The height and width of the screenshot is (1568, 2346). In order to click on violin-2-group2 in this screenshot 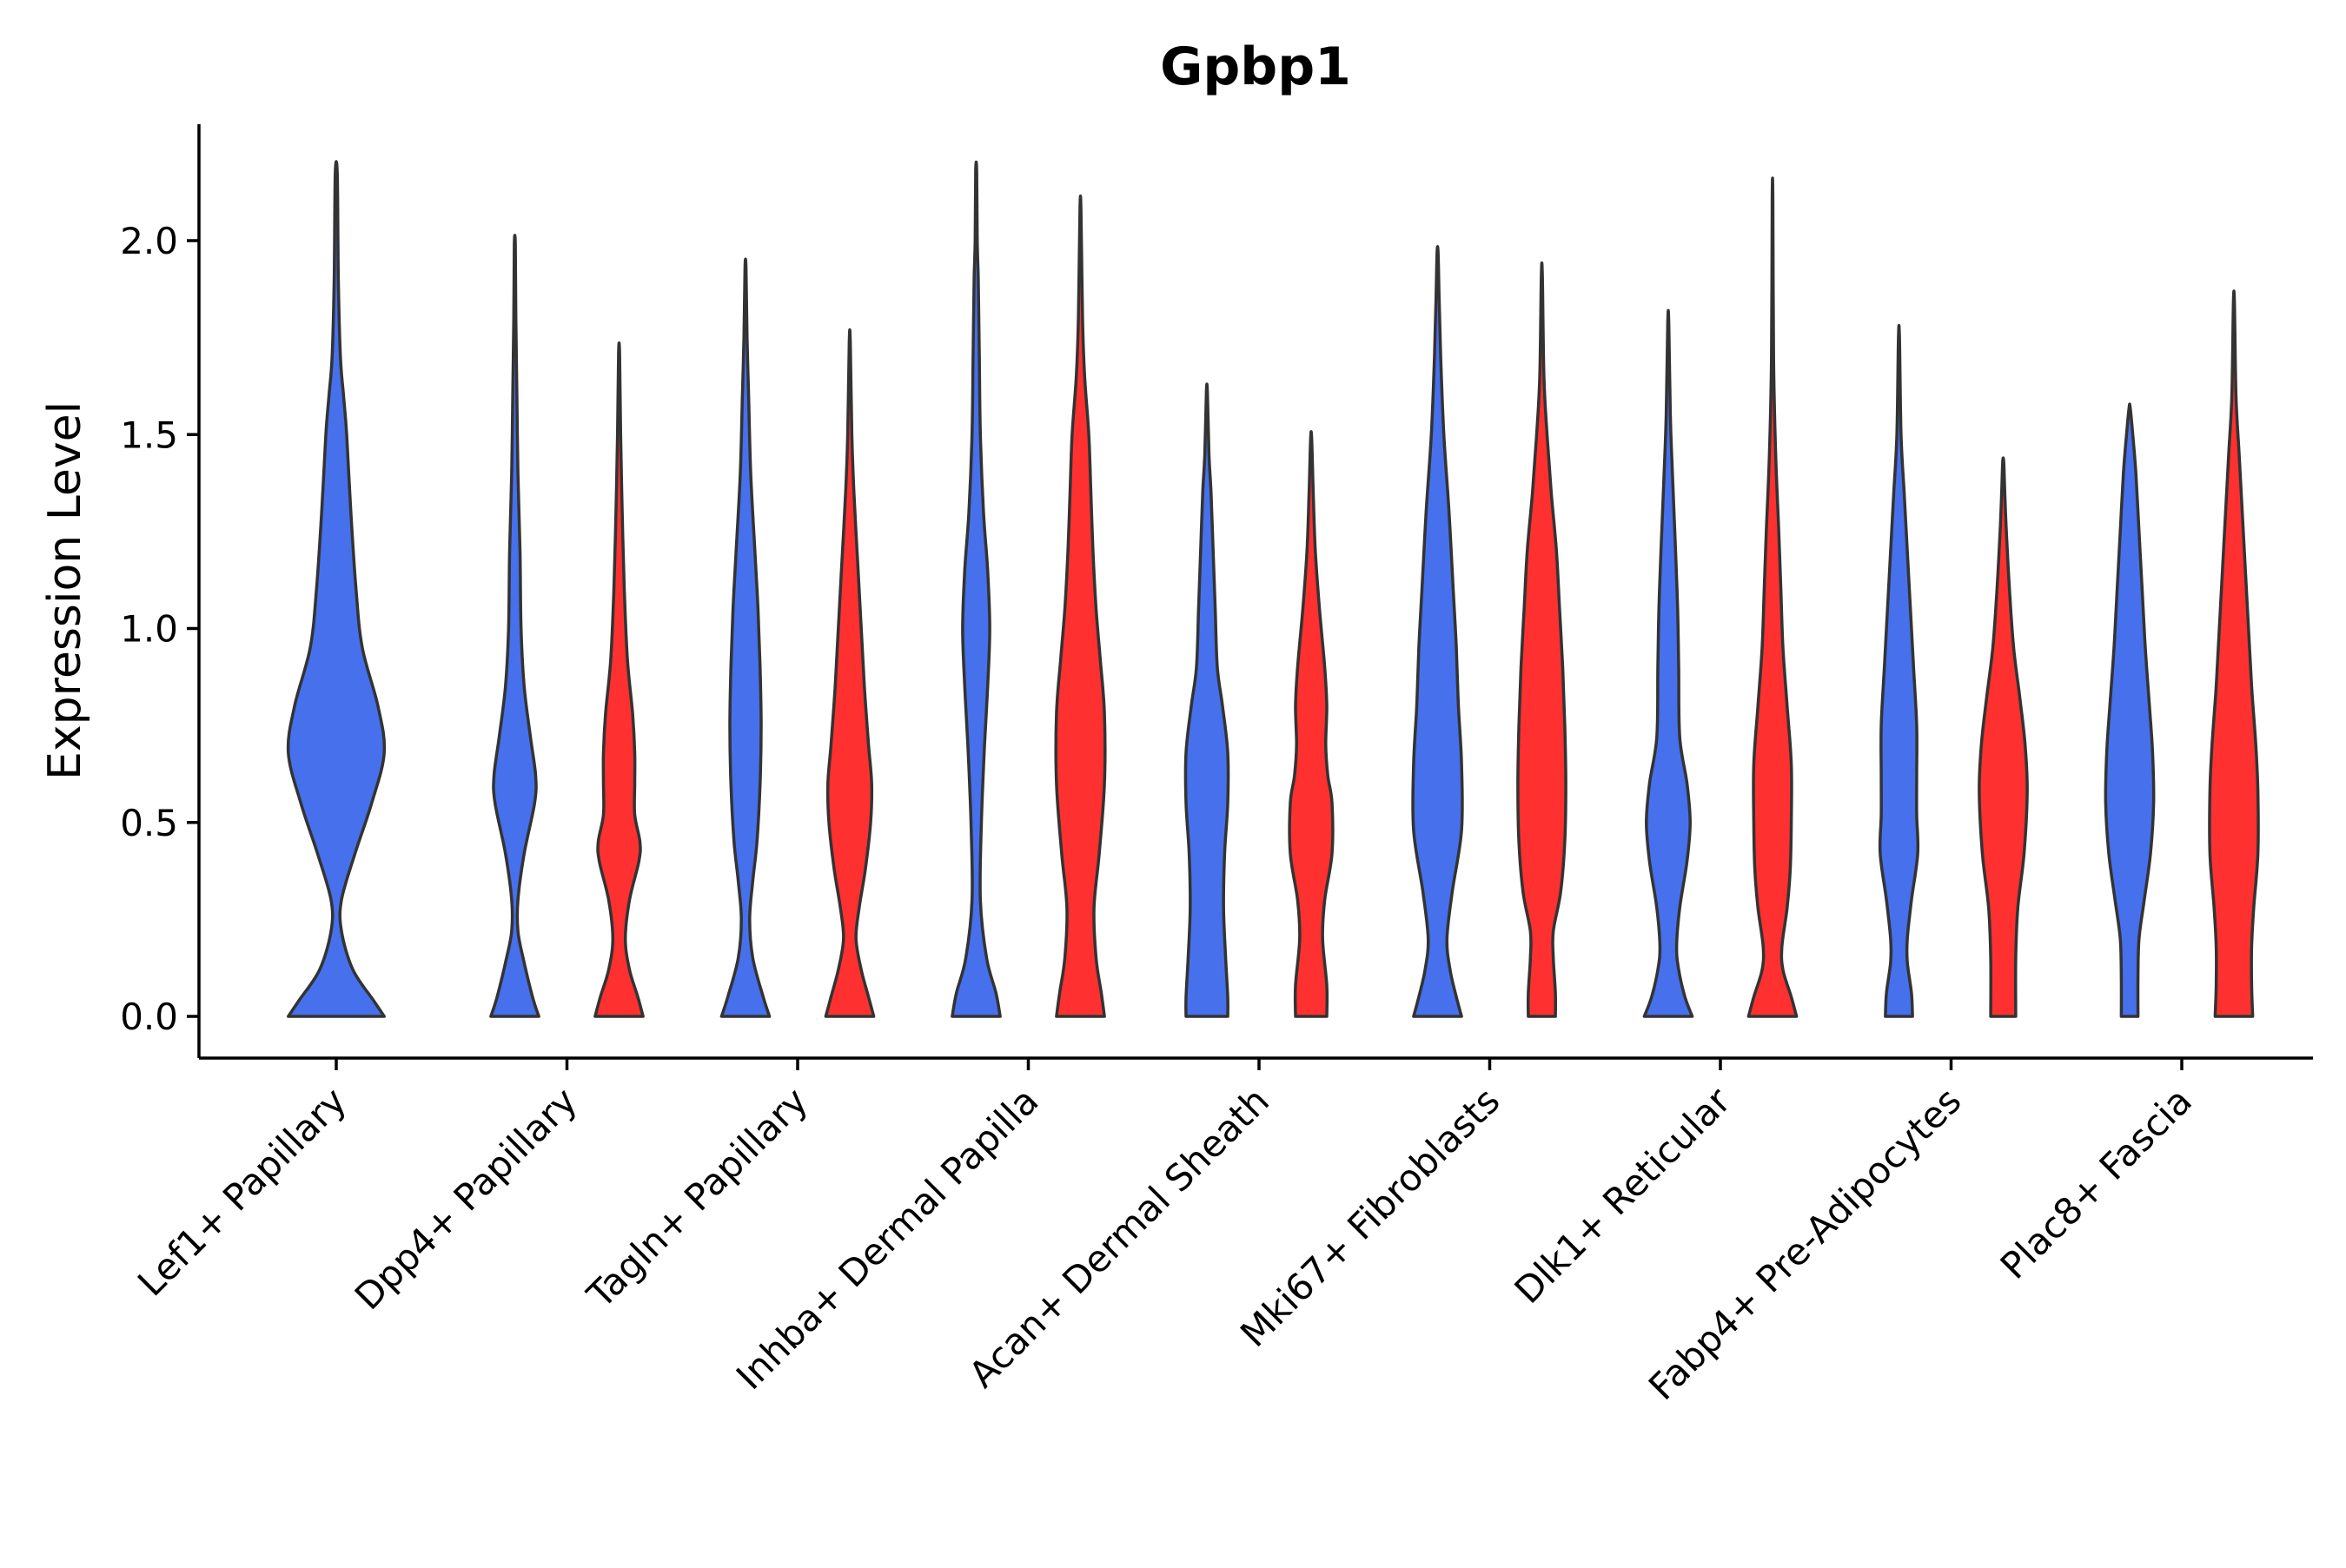, I will do `click(619, 679)`.